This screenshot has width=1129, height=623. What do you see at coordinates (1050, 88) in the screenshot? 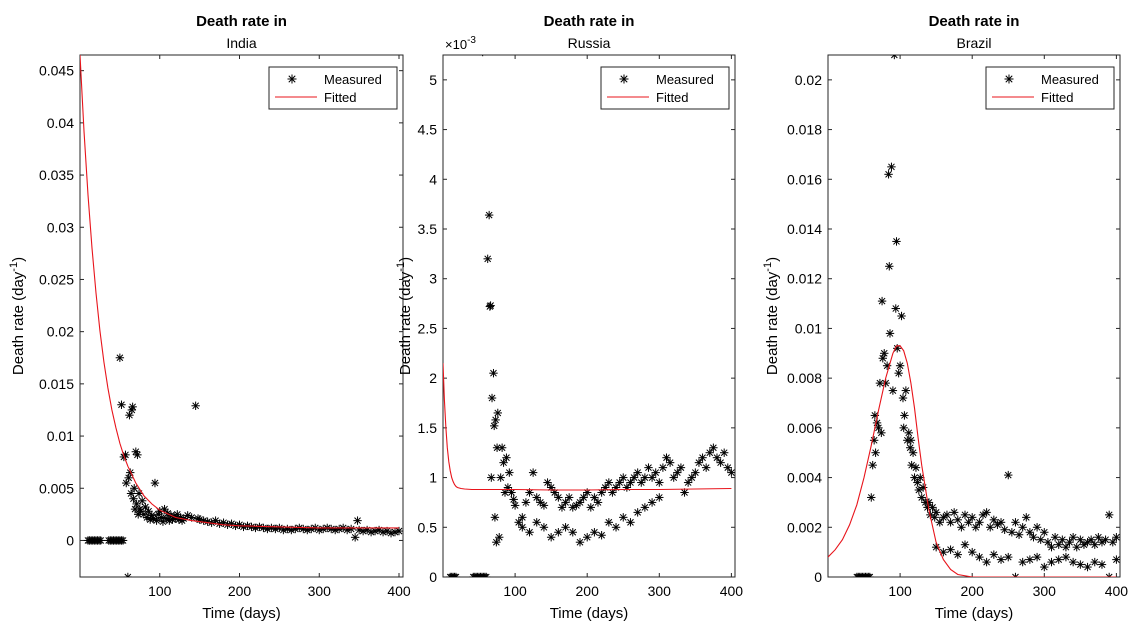
I see `legend-box` at bounding box center [1050, 88].